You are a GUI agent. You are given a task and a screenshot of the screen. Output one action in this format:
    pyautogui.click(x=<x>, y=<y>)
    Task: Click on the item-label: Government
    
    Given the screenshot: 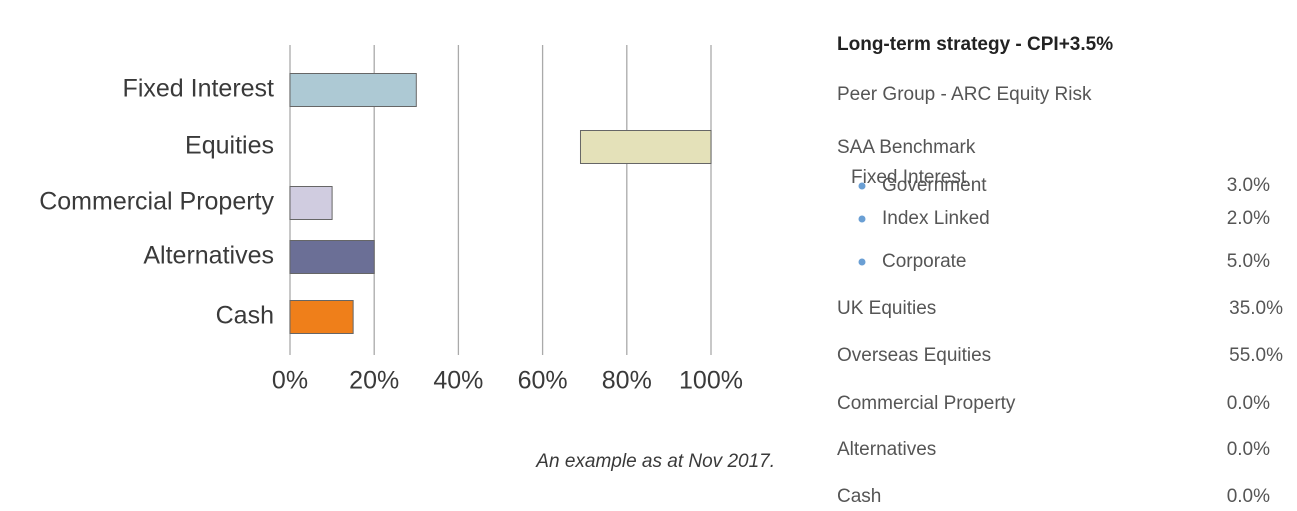 What is the action you would take?
    pyautogui.click(x=934, y=185)
    